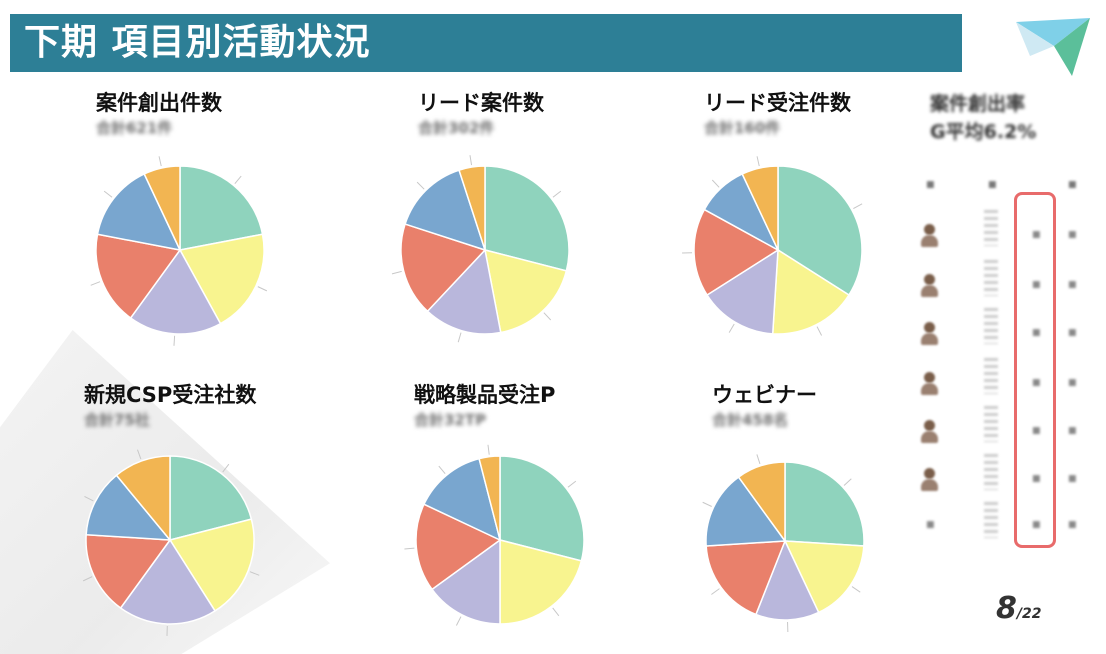 The height and width of the screenshot is (654, 1106). What do you see at coordinates (159, 103) in the screenshot?
I see `chart-title: 案件創出件数` at bounding box center [159, 103].